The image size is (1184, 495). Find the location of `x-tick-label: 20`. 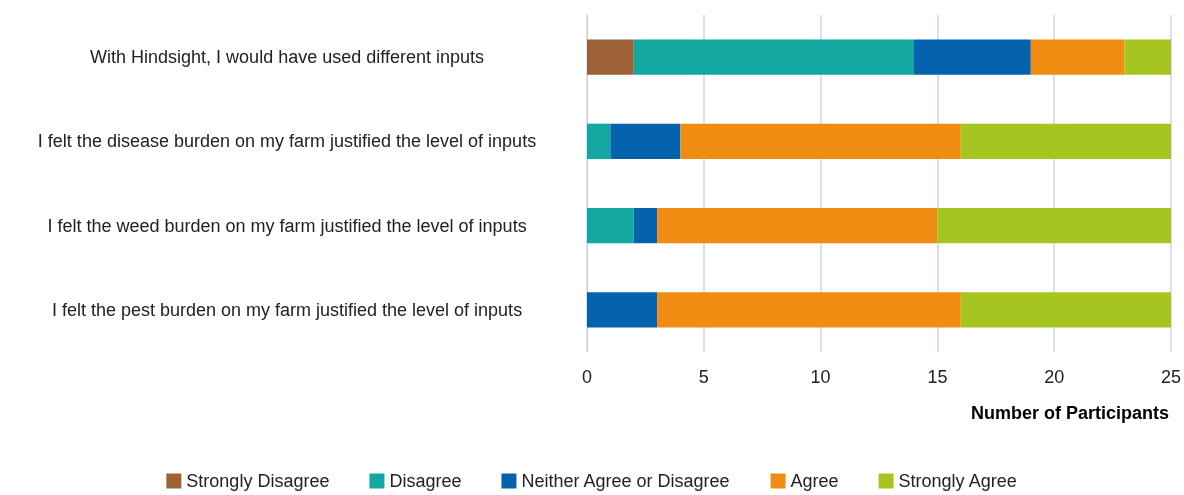

x-tick-label: 20 is located at coordinates (1054, 377).